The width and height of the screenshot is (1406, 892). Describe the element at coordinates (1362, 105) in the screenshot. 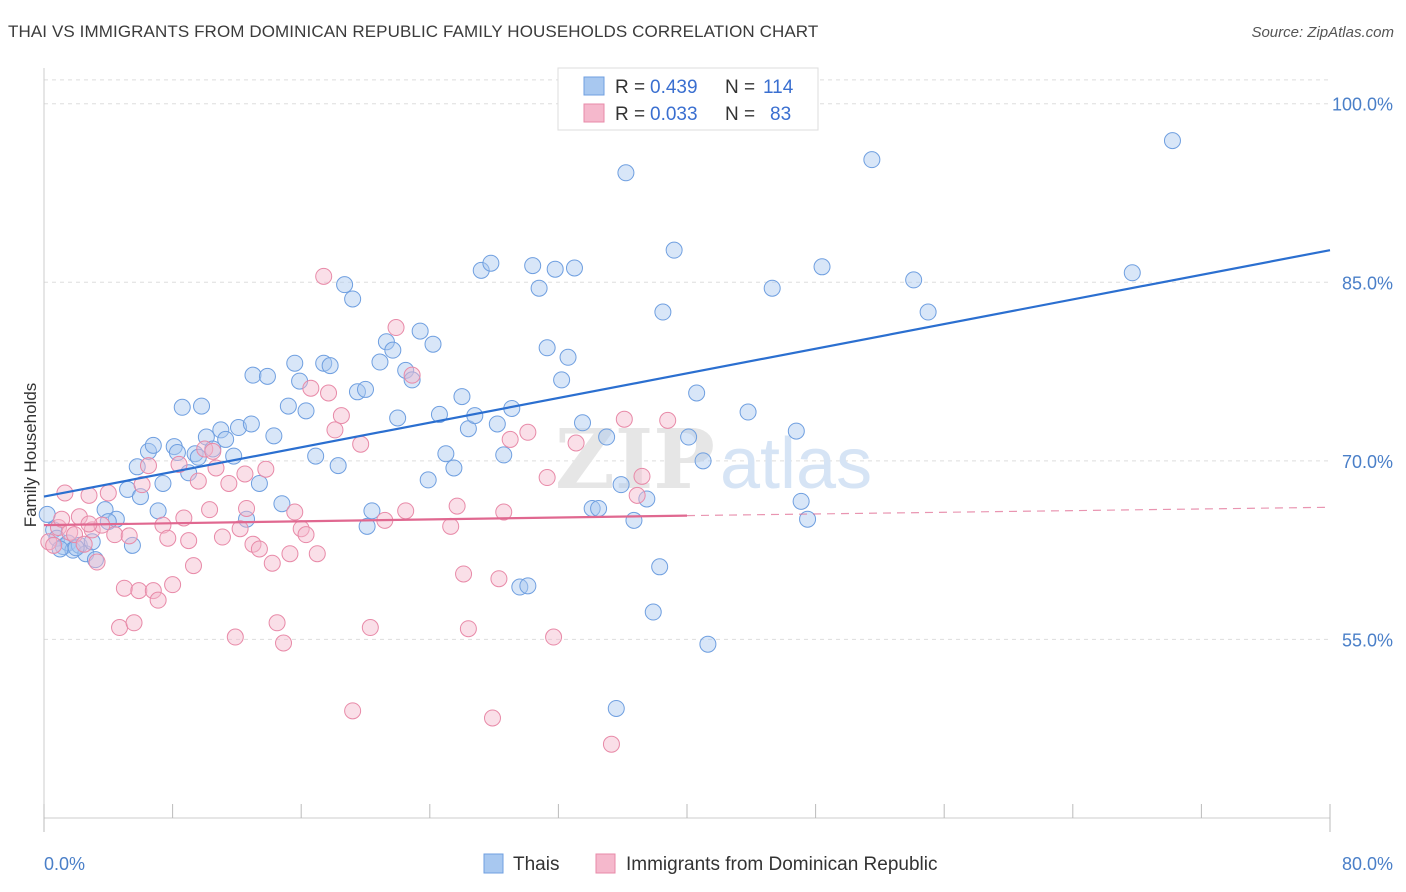

I see `y-tick-label: 100.0%` at that location.